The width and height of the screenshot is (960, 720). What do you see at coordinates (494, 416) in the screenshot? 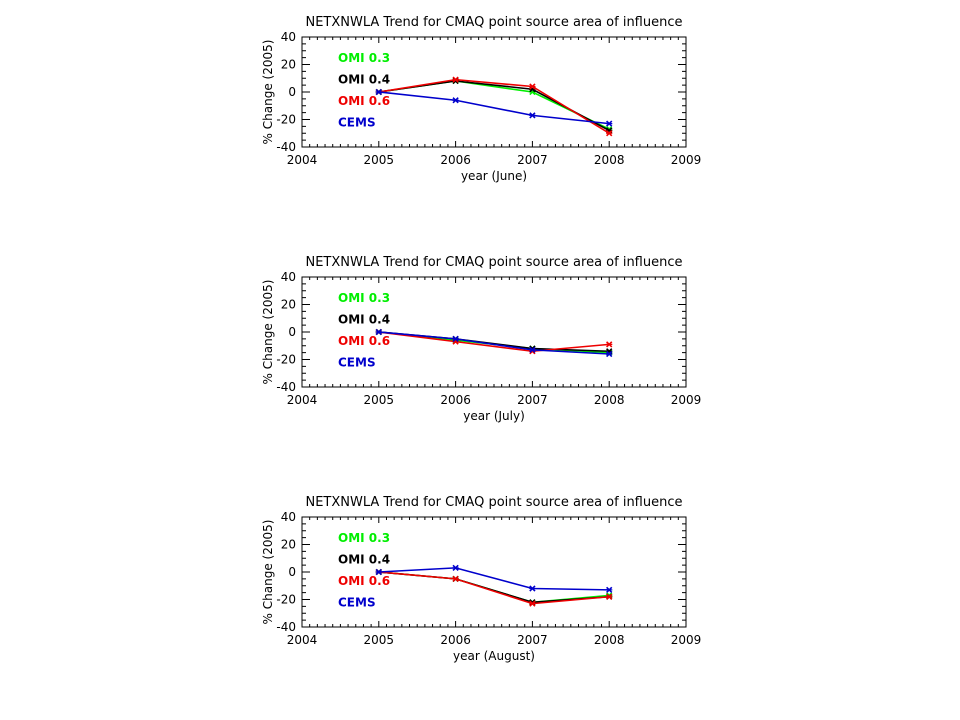
I see `x-axis-label: year (July)` at bounding box center [494, 416].